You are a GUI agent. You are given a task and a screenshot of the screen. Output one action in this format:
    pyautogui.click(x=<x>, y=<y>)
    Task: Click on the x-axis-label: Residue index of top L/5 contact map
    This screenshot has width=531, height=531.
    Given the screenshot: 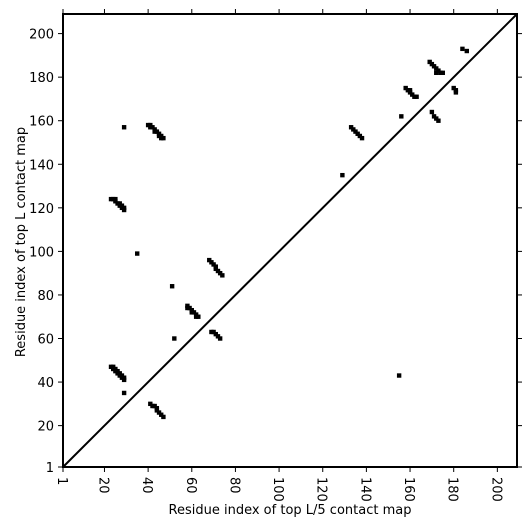 What is the action you would take?
    pyautogui.click(x=290, y=510)
    